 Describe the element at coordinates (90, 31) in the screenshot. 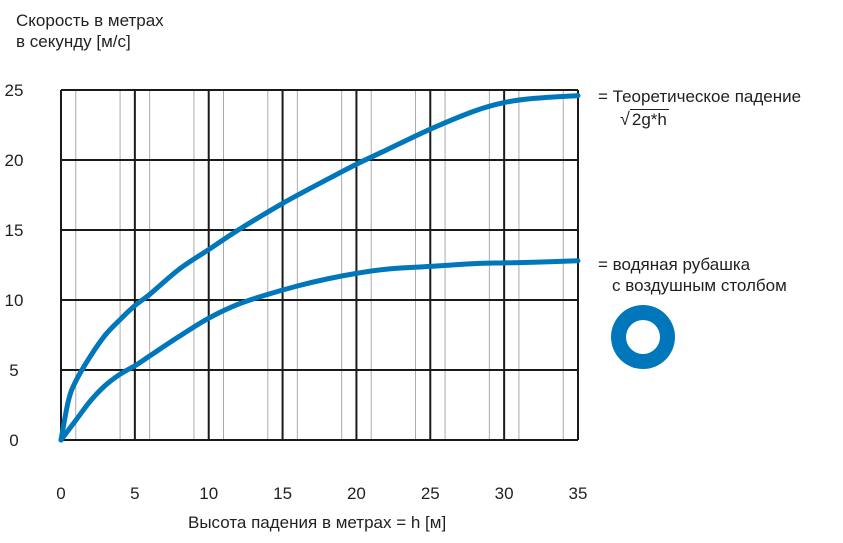

I see `y-axis-title: Скорость в метрах в секунду [м/с]` at that location.